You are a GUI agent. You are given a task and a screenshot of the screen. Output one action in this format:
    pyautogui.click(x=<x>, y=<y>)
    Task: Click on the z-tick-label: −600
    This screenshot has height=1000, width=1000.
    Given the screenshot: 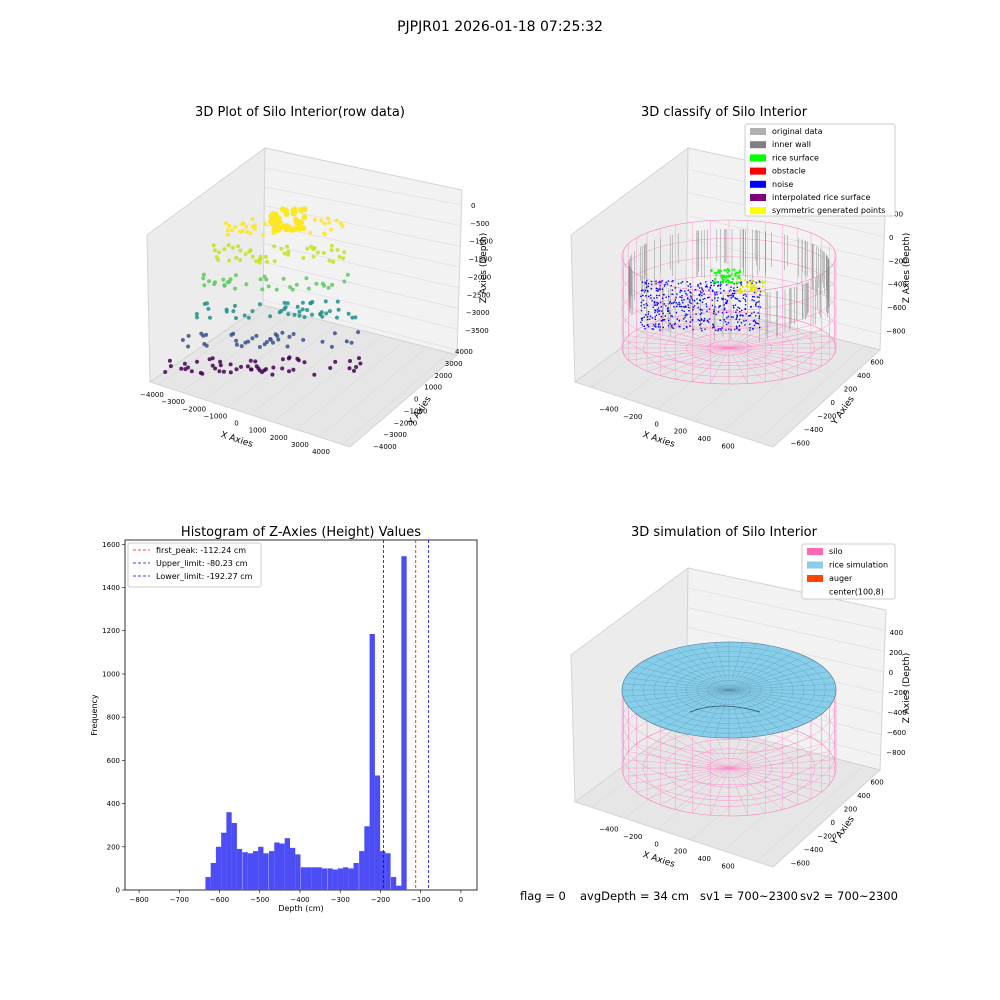 What is the action you would take?
    pyautogui.click(x=896, y=733)
    